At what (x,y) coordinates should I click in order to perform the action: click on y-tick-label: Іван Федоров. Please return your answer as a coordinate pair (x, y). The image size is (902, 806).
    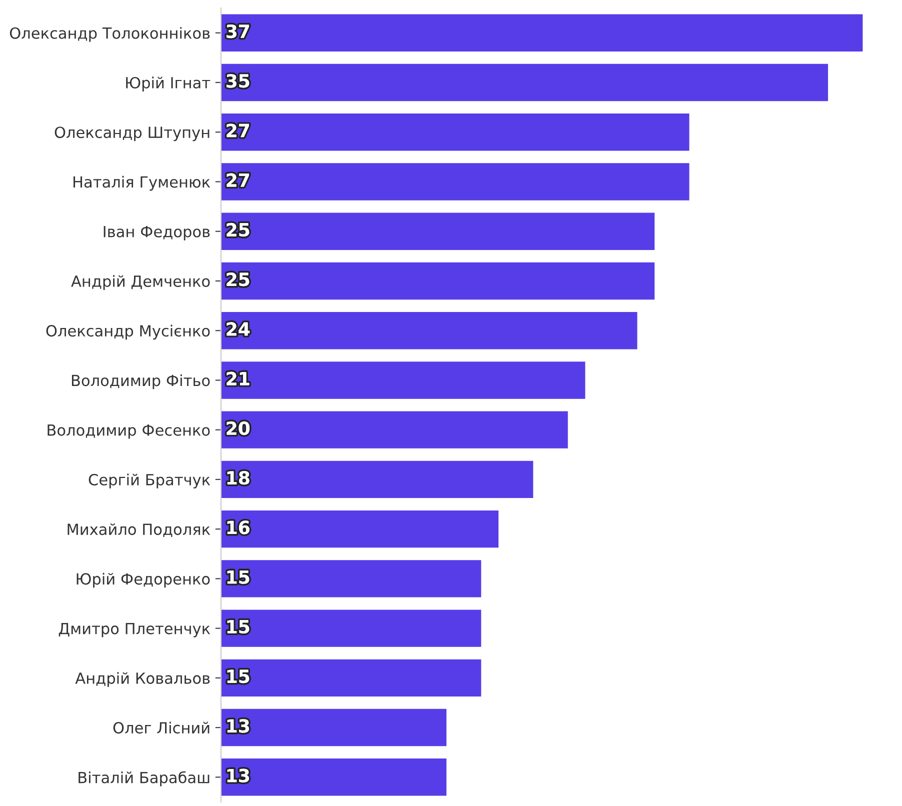
    Looking at the image, I should click on (157, 233).